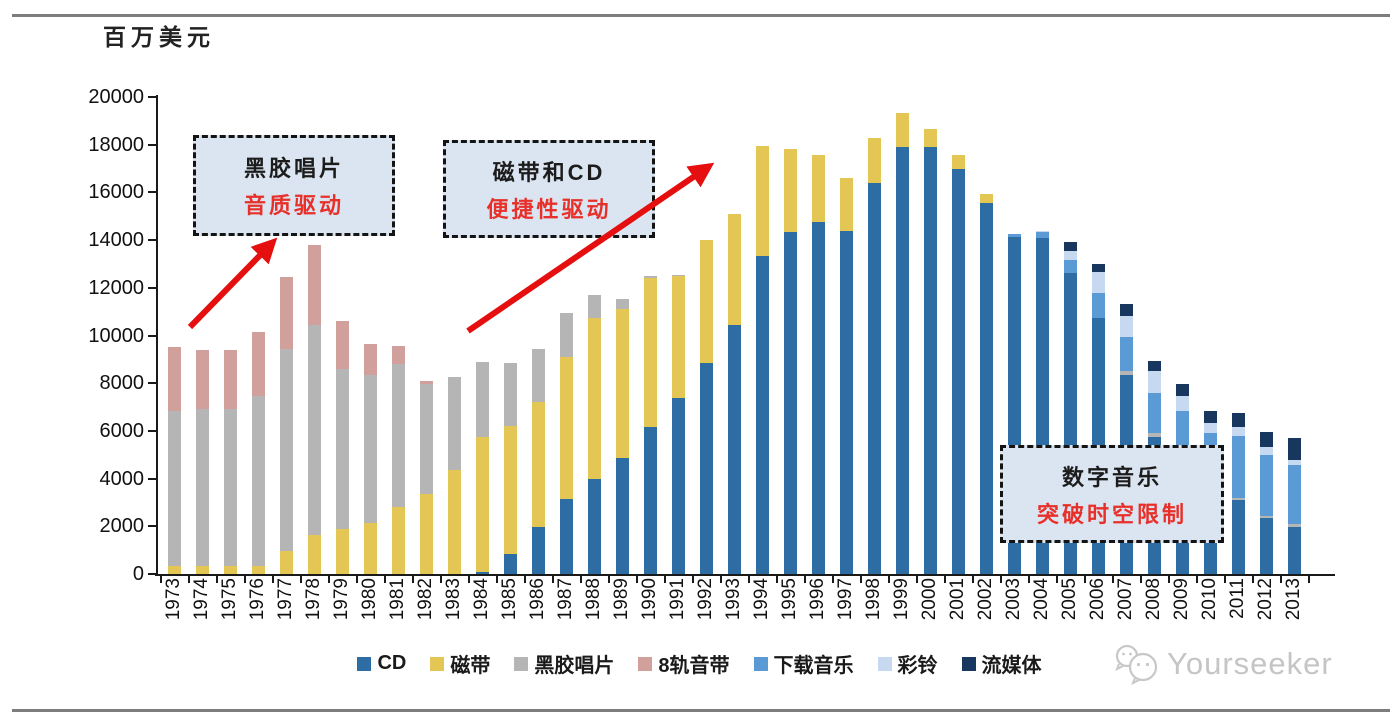 The width and height of the screenshot is (1399, 728). I want to click on legend-item-磁带: 磁带, so click(460, 663).